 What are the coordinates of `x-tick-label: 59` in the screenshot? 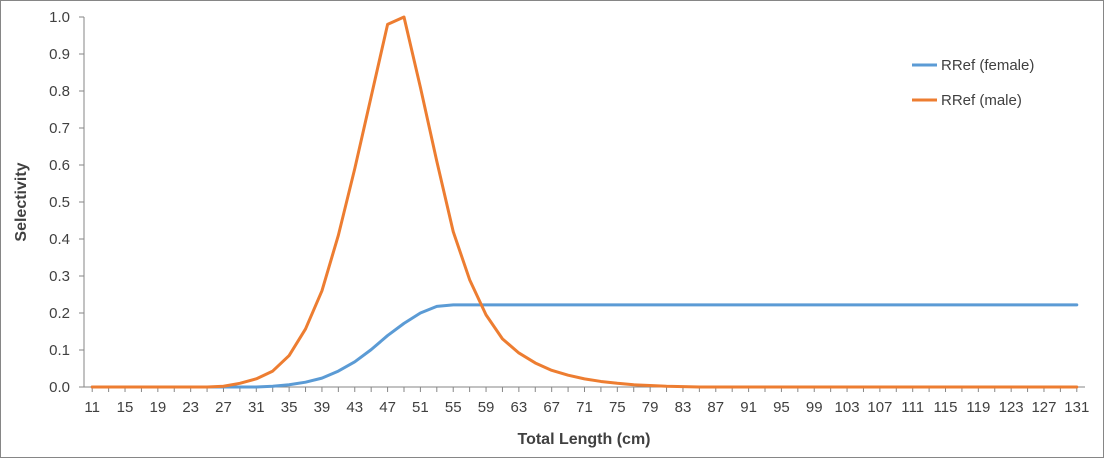 It's located at (486, 407).